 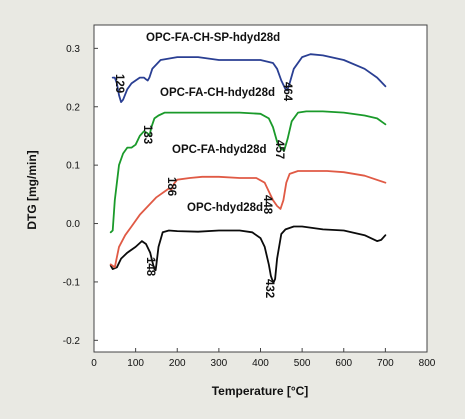 I want to click on y-tick-label: 0.2, so click(x=73, y=107).